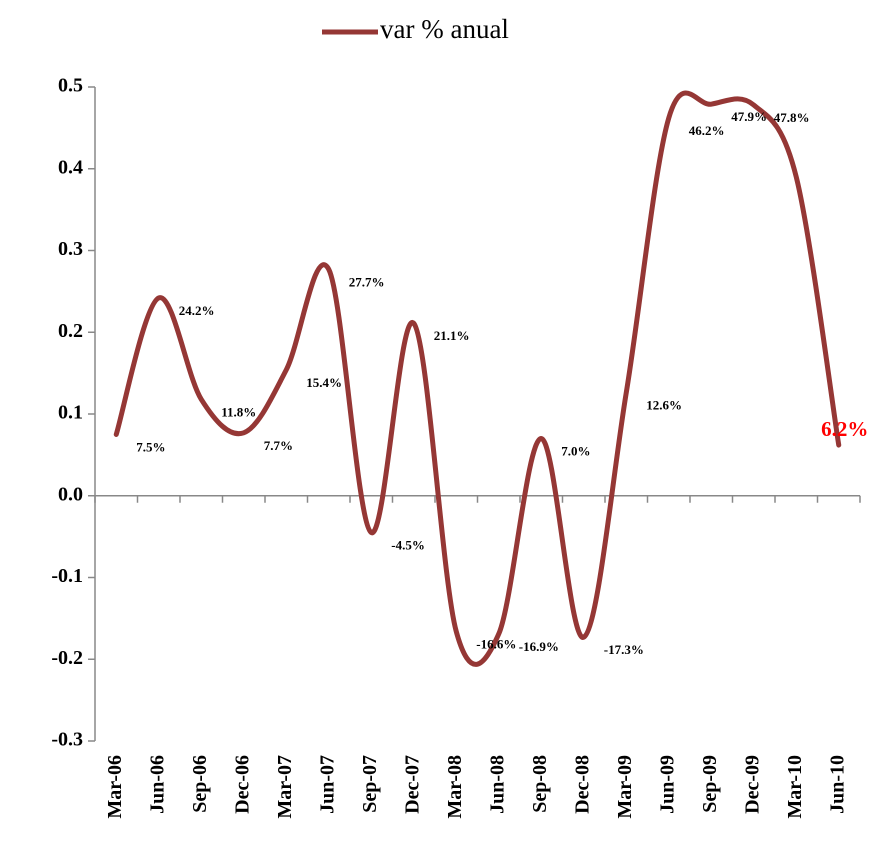 The width and height of the screenshot is (883, 856). Describe the element at coordinates (367, 281) in the screenshot. I see `data-label: 27.7%` at that location.